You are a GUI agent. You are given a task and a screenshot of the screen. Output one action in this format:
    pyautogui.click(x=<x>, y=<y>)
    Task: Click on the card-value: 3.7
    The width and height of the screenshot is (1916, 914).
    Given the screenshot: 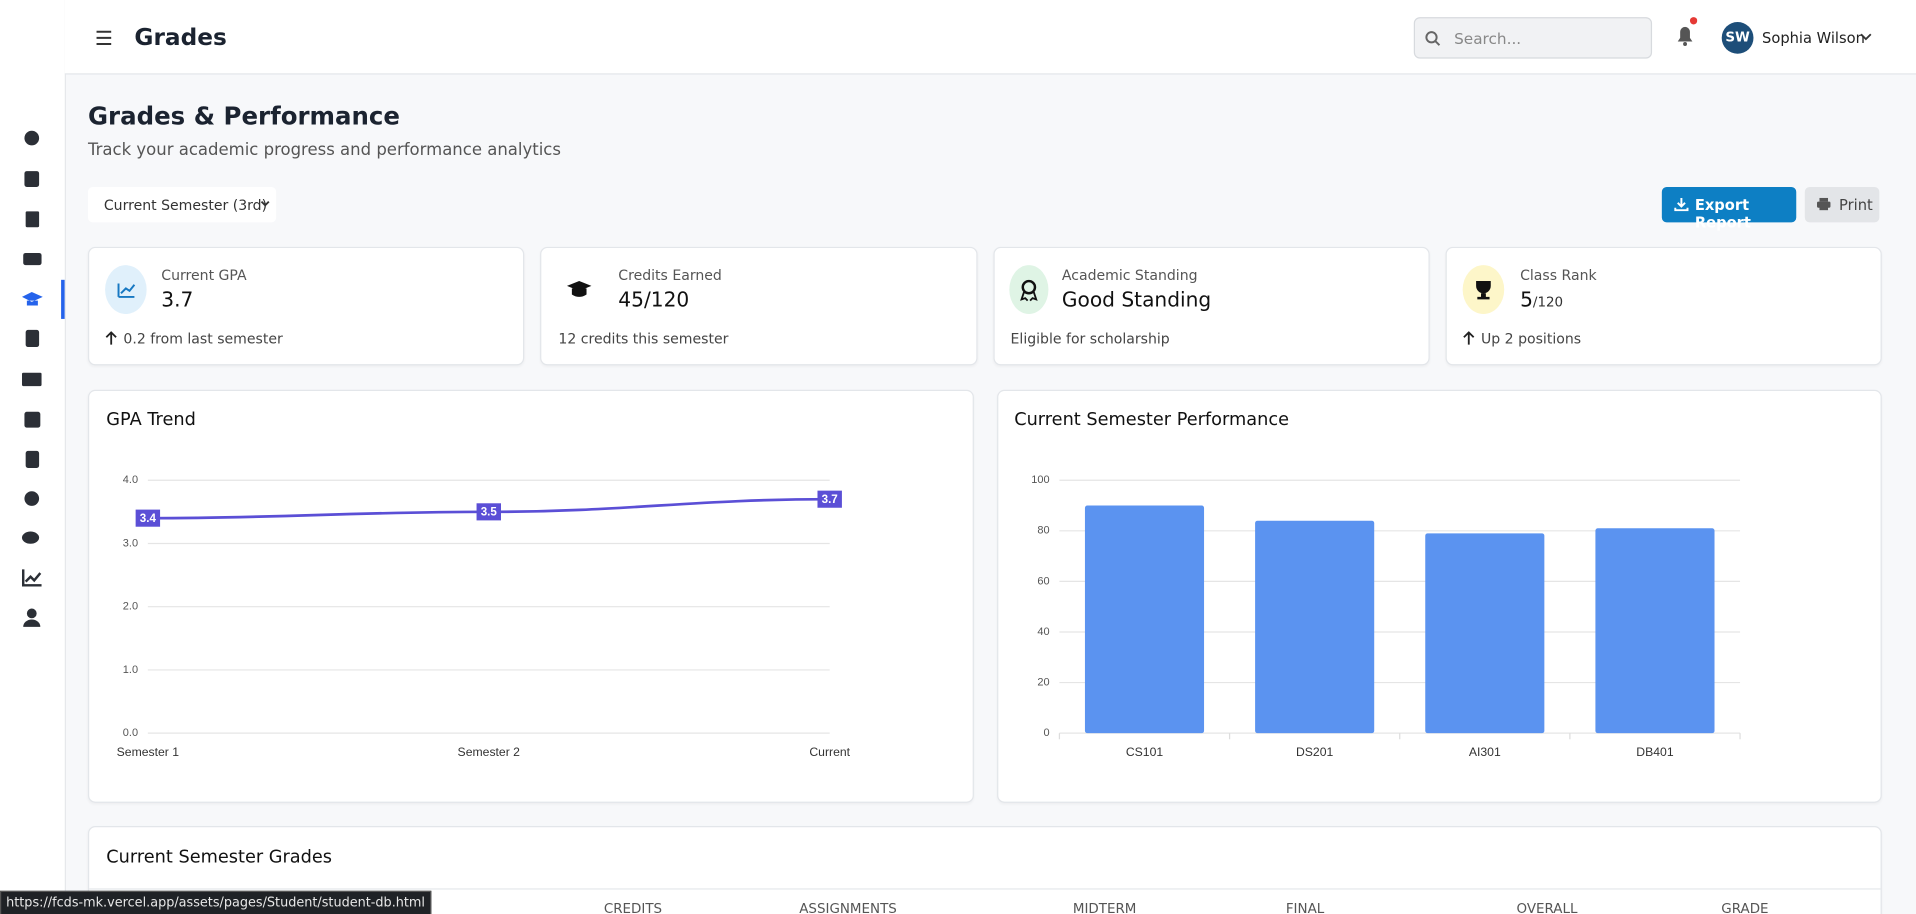 What is the action you would take?
    pyautogui.click(x=177, y=300)
    